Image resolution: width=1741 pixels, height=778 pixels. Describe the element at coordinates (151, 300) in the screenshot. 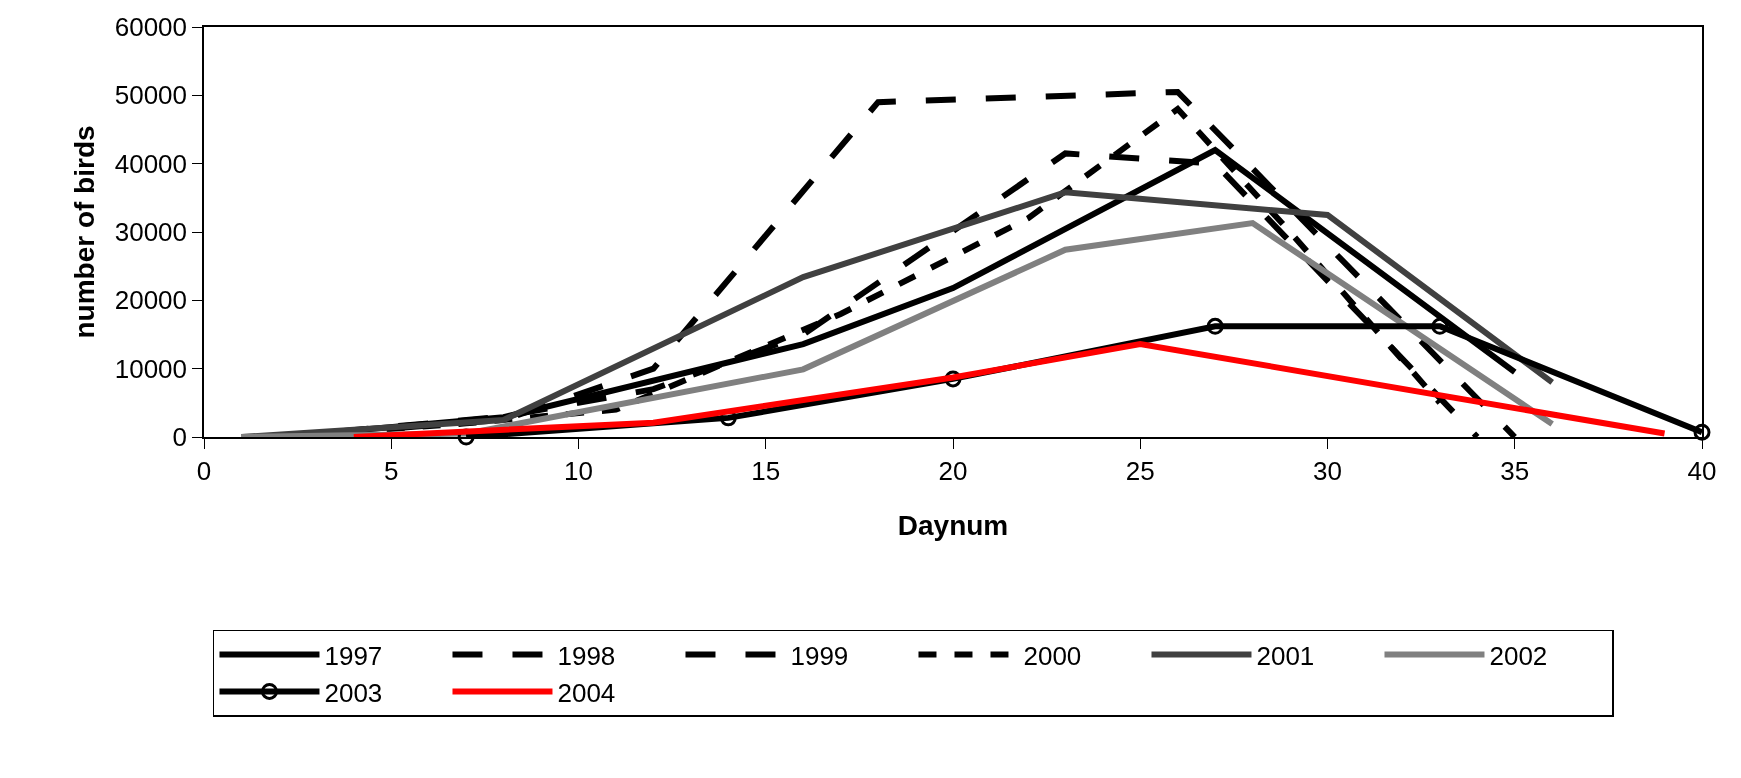

I see `y-tick-label: 20000` at that location.